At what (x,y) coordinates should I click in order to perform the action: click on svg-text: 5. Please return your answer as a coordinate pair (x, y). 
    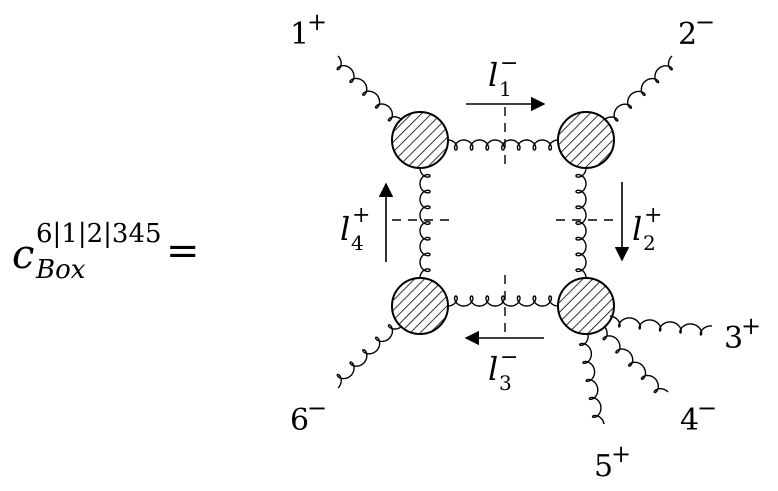
    Looking at the image, I should click on (603, 466).